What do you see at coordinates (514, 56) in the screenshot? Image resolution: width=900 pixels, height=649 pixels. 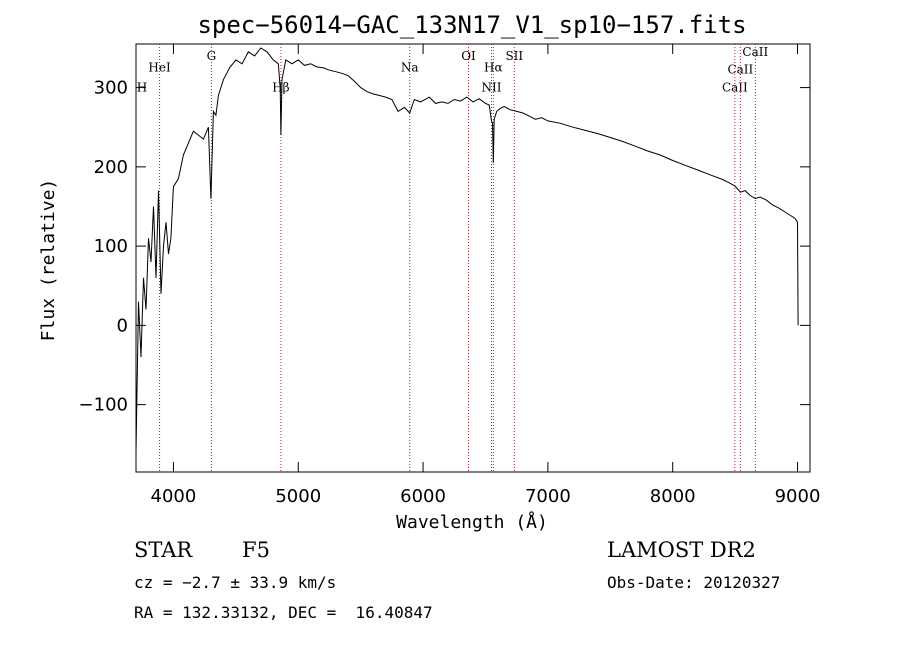 I see `line-label-8: SII` at bounding box center [514, 56].